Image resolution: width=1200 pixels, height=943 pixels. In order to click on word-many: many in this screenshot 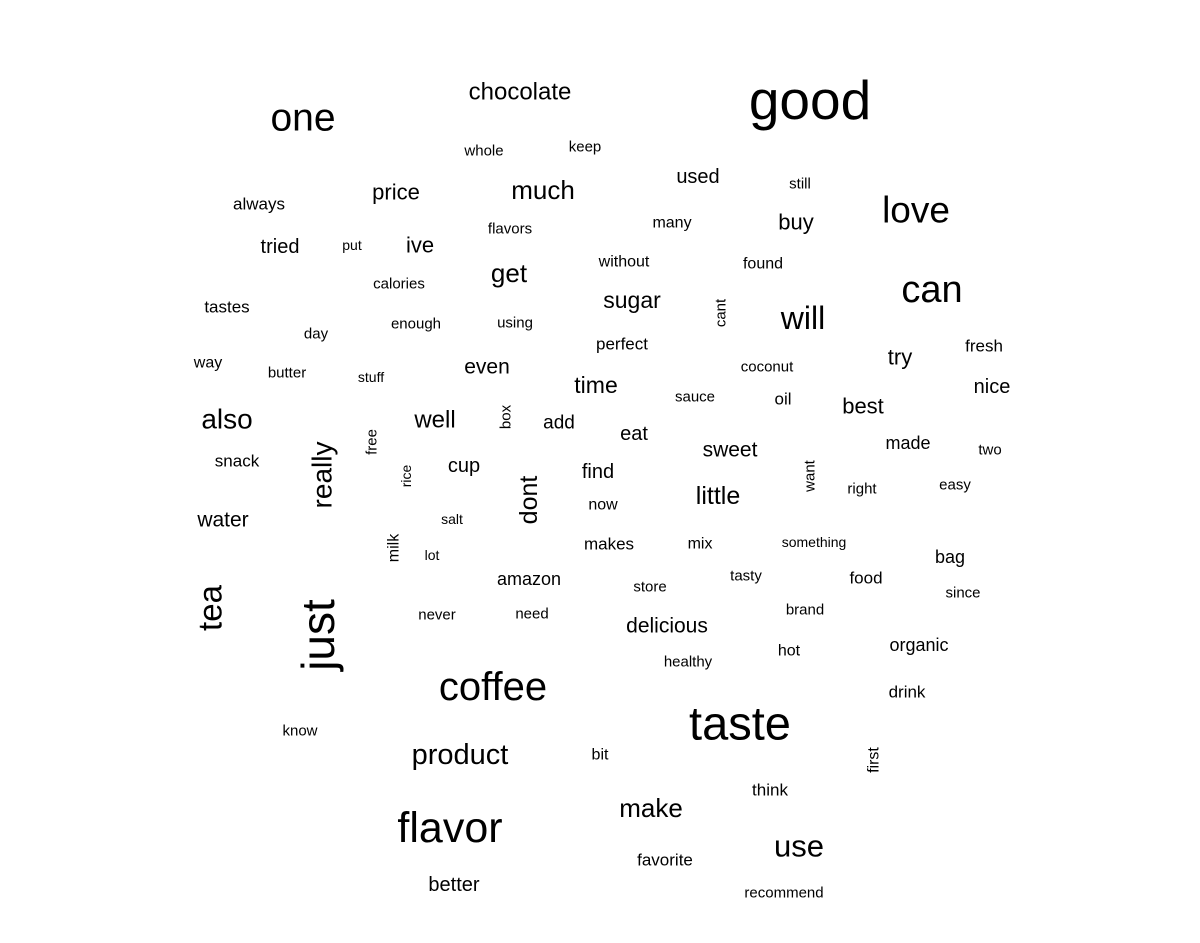, I will do `click(671, 223)`.